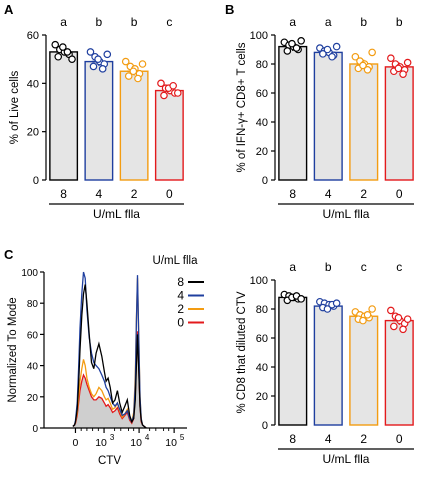 This screenshot has width=430, height=480. I want to click on hist-y-tick-label-3: 60, so click(33, 335).